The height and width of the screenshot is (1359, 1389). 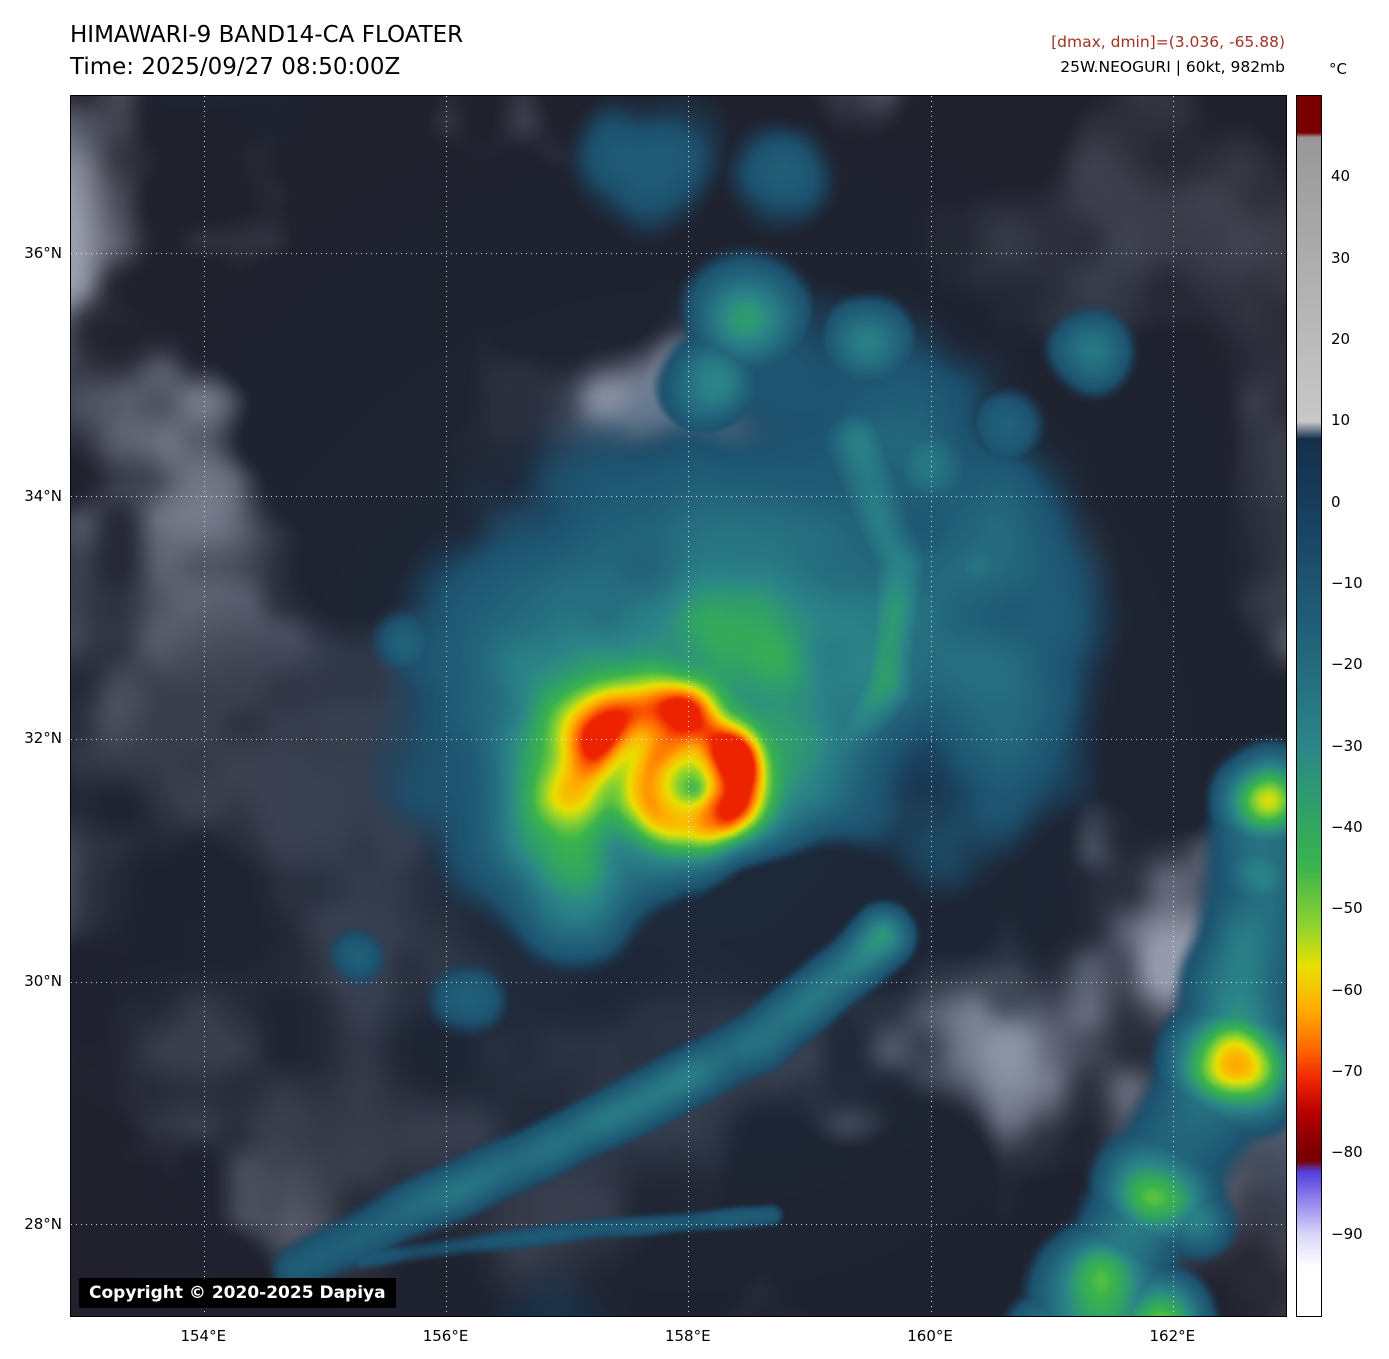 What do you see at coordinates (1341, 420) in the screenshot?
I see `colorbar-tick-label: 10` at bounding box center [1341, 420].